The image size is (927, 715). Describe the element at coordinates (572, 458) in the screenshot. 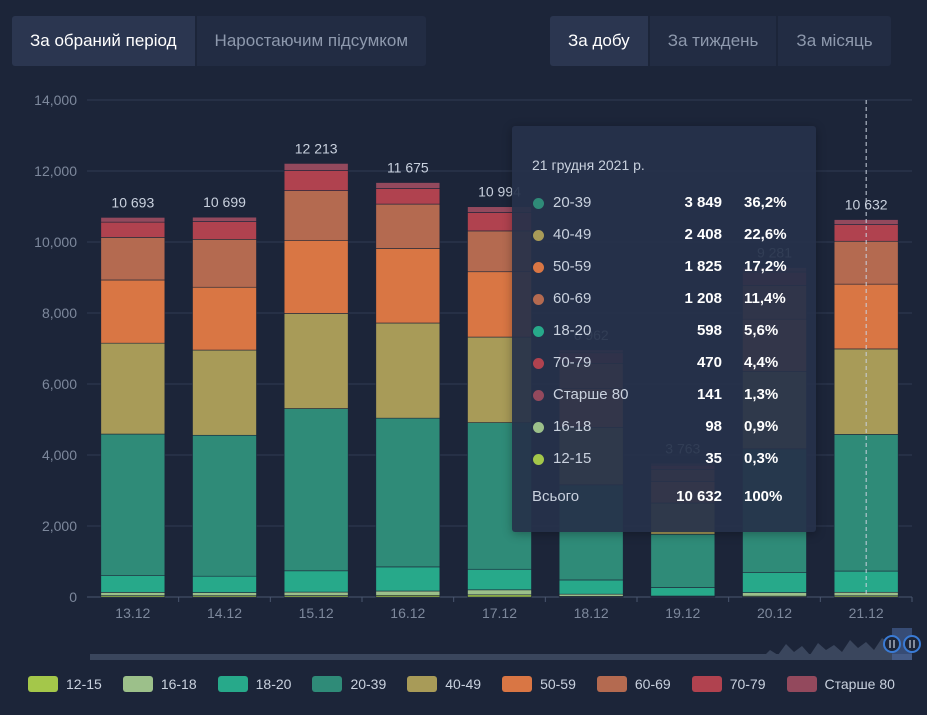

I see `tooltip-row-label: 12-15` at that location.